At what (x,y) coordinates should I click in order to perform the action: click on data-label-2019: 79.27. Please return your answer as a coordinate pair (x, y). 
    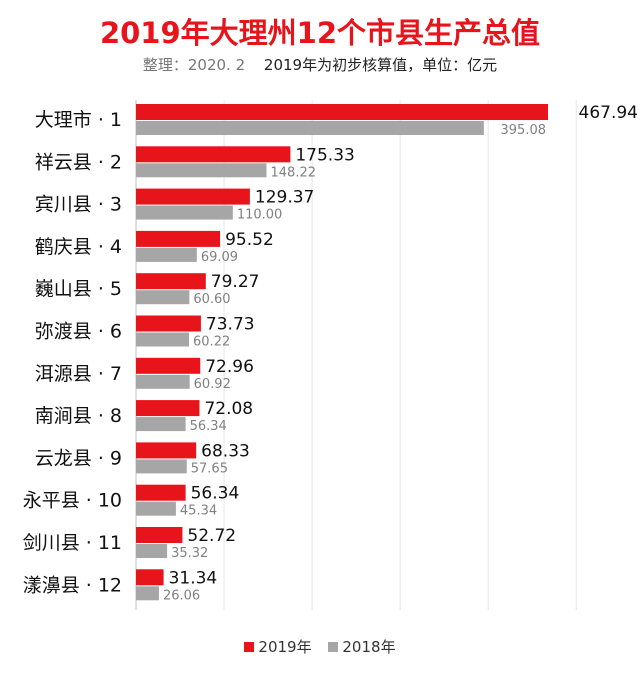
    Looking at the image, I should click on (235, 282).